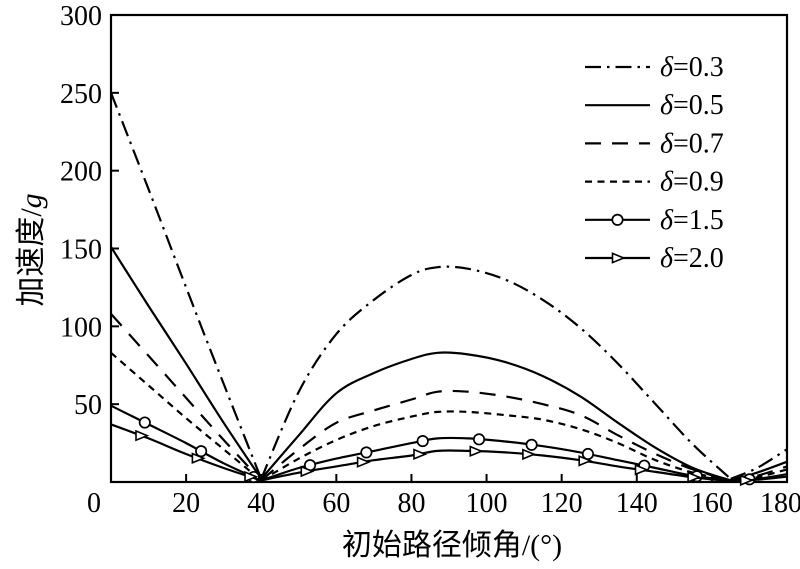 This screenshot has height=569, width=800. Describe the element at coordinates (692, 182) in the screenshot. I see `legend-label: δ=0.9` at that location.